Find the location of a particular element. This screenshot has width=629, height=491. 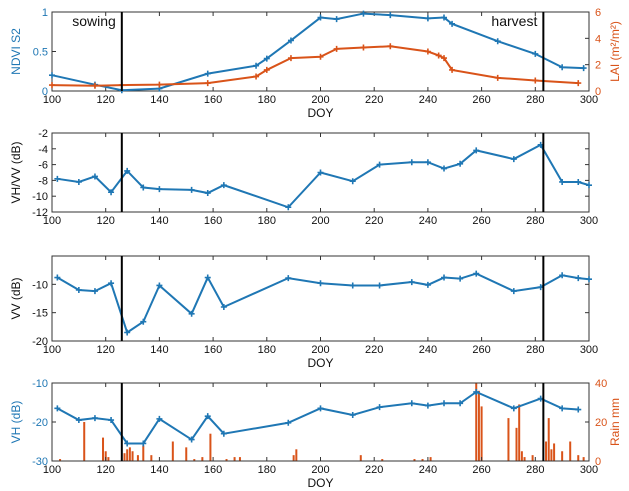

x-tick-label: 220 is located at coordinates (374, 221).